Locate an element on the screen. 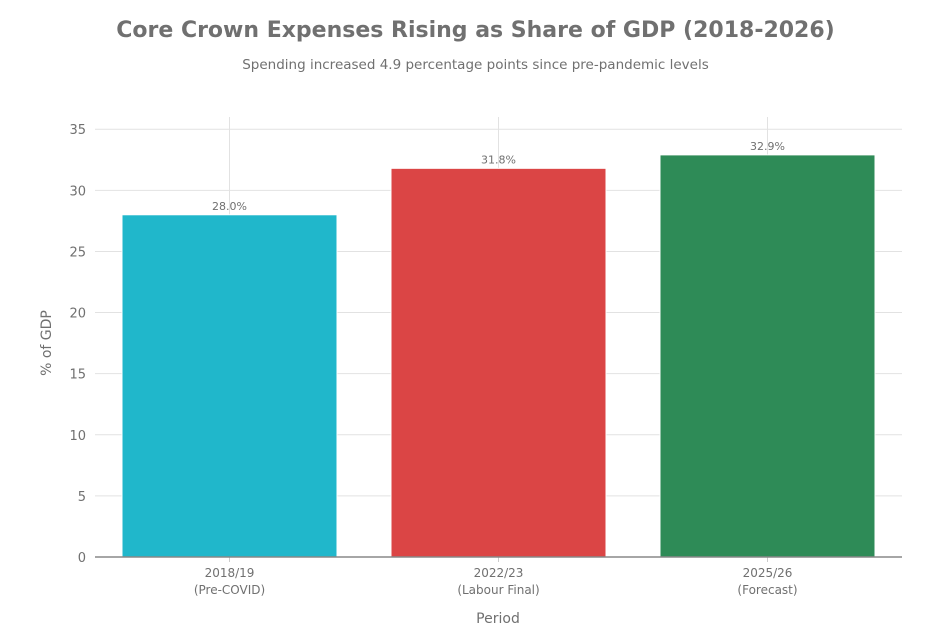  x-tick-label: 2018/19 is located at coordinates (230, 573).